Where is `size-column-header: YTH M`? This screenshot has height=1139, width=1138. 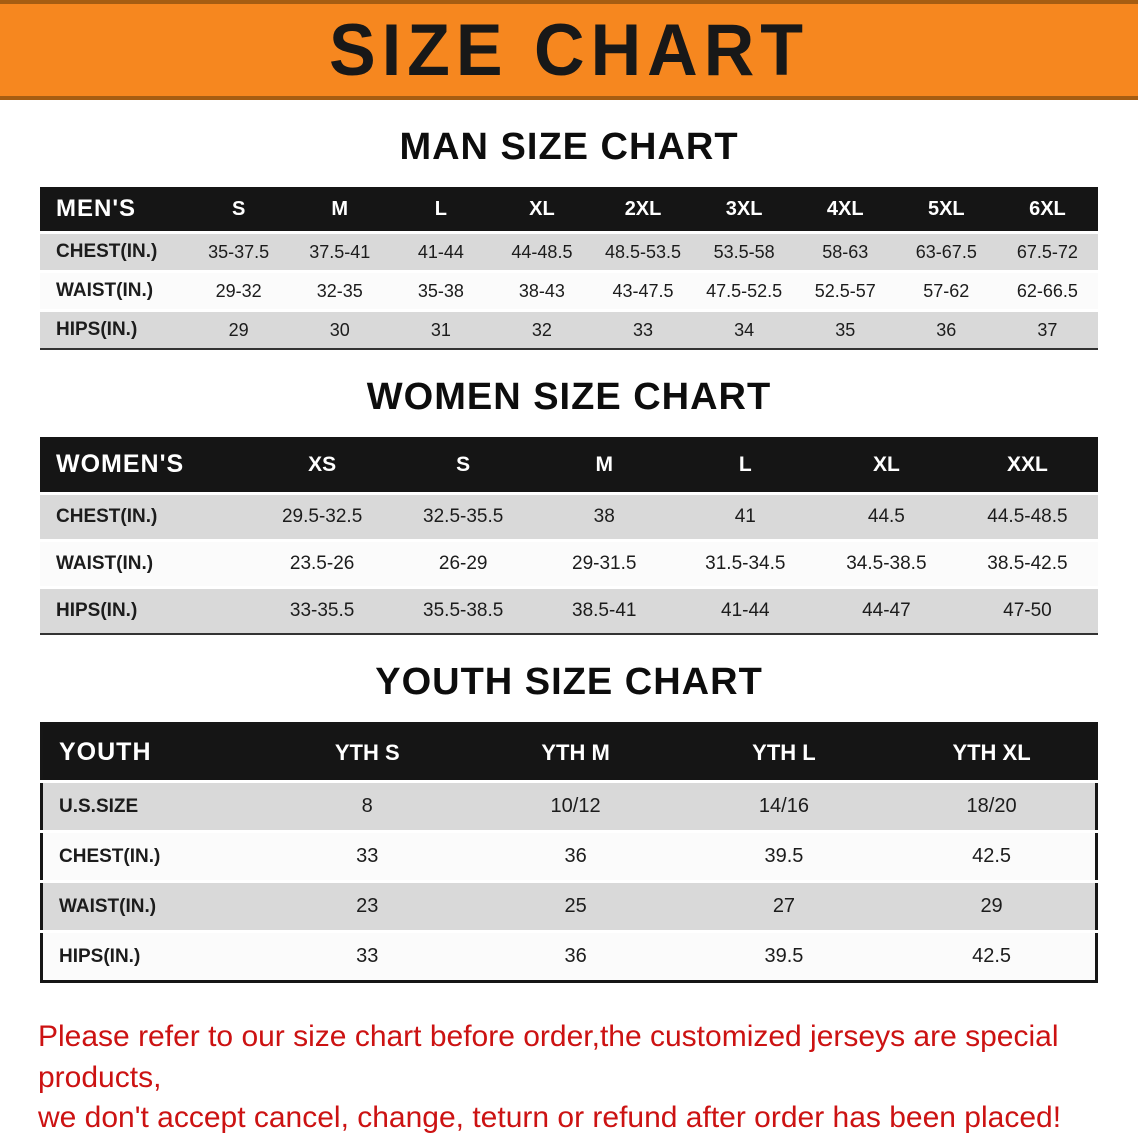 size-column-header: YTH M is located at coordinates (575, 752).